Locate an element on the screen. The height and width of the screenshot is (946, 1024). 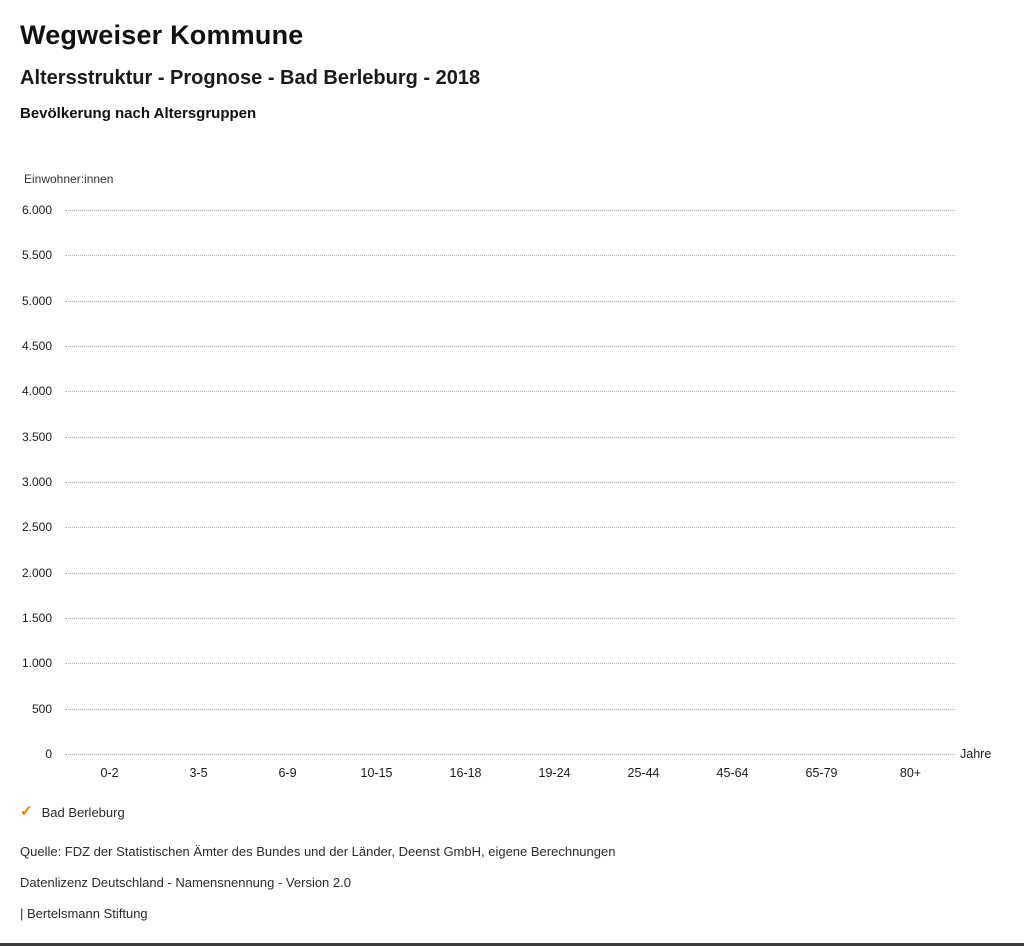
check-icon: ✓ is located at coordinates (26, 811).